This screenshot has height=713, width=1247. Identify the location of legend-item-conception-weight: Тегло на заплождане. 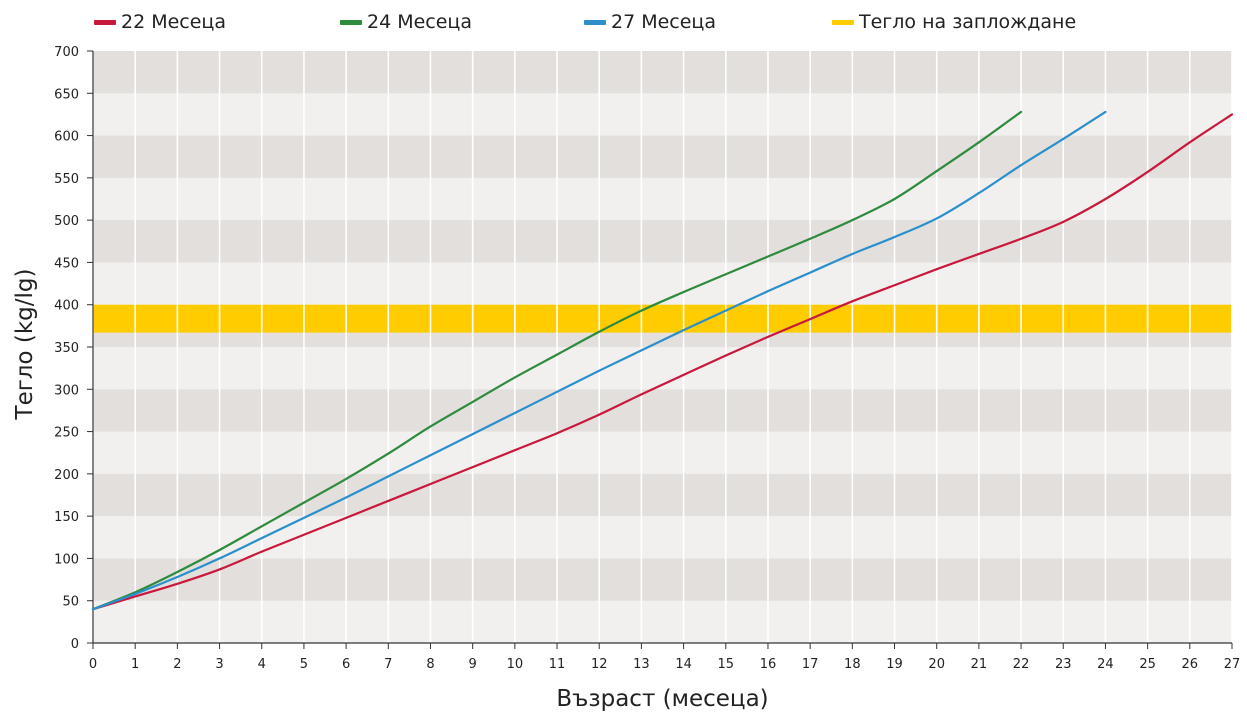
(954, 22).